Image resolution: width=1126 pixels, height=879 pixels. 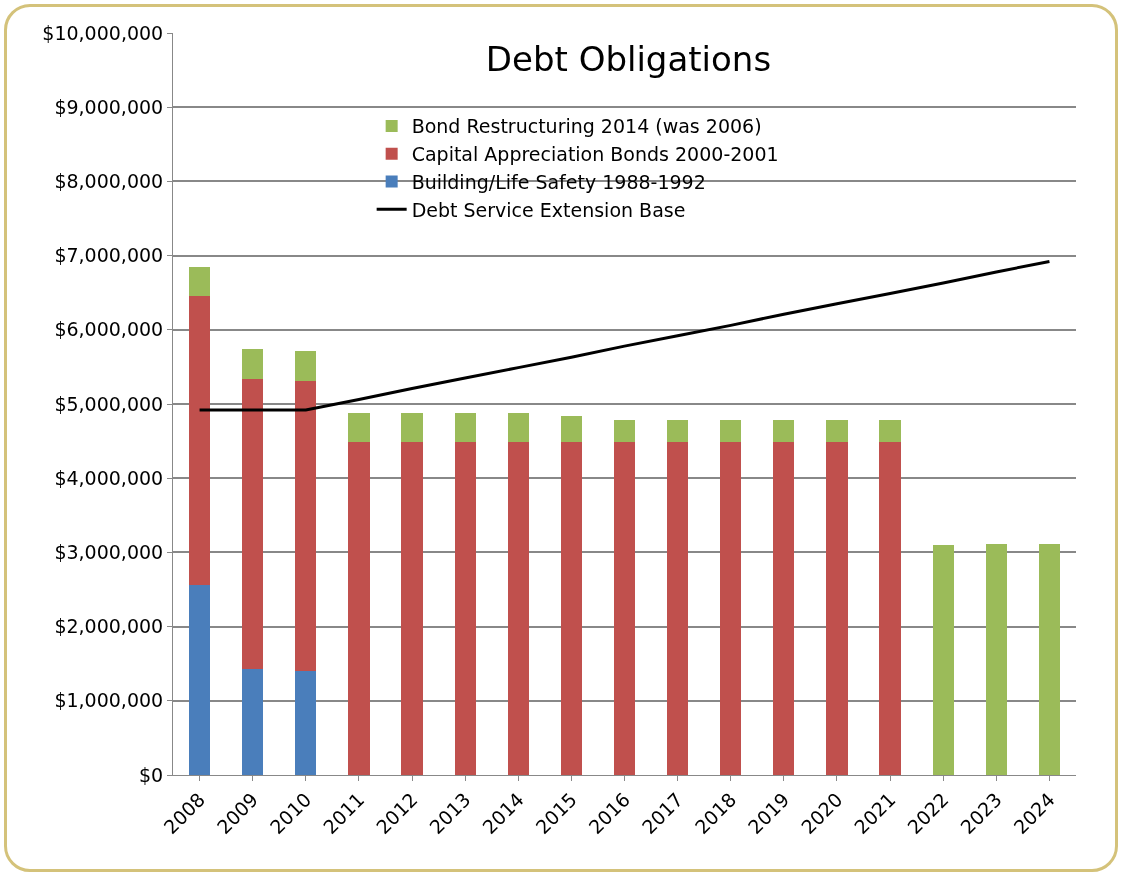 What do you see at coordinates (109, 329) in the screenshot?
I see `y-tick-label: $6,000,000` at bounding box center [109, 329].